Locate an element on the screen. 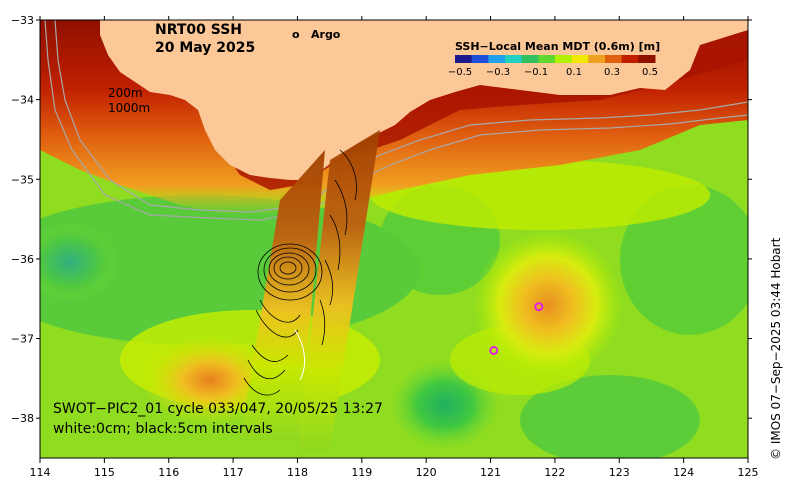  colorbar-swatches is located at coordinates (555, 59).